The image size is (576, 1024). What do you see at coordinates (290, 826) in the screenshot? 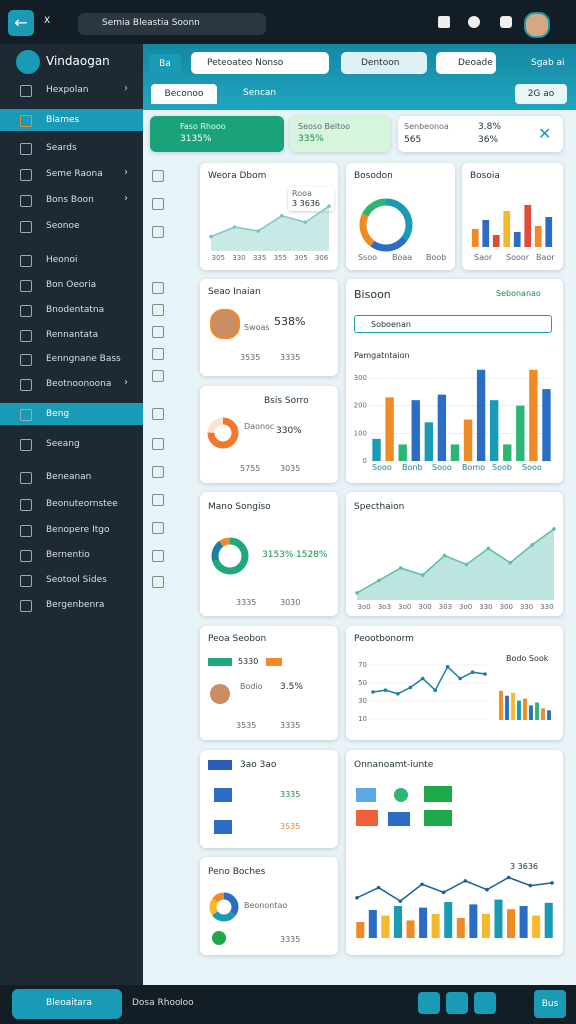
I see `row-value: 3535` at bounding box center [290, 826].